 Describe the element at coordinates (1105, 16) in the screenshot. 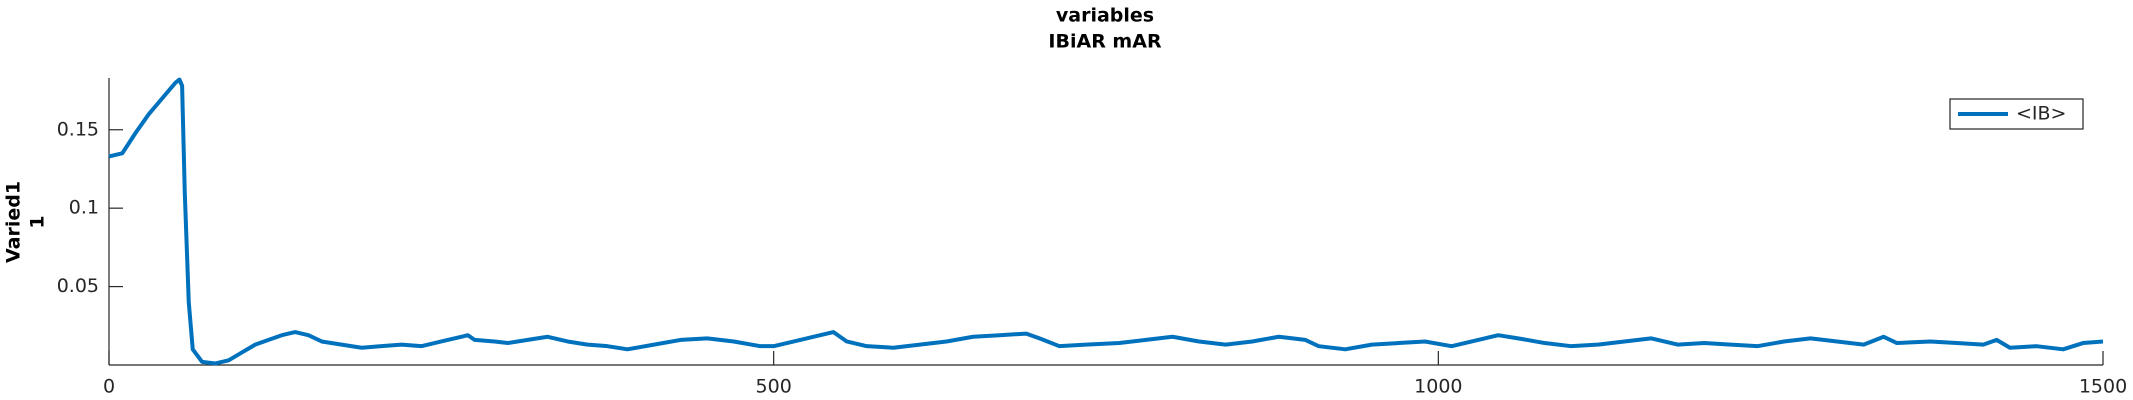

I see `chart-title: variables` at that location.